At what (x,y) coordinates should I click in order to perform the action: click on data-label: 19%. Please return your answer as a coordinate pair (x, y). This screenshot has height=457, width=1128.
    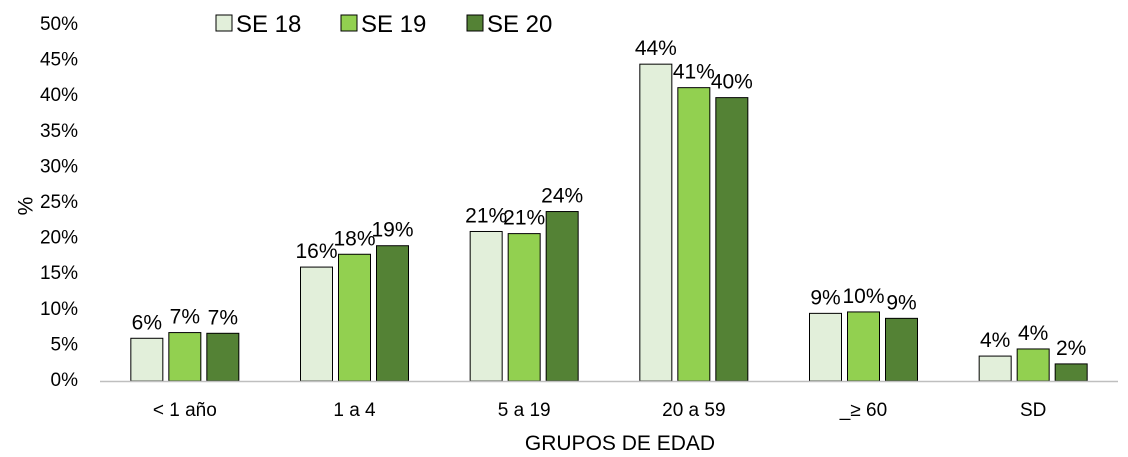
    Looking at the image, I should click on (392, 230).